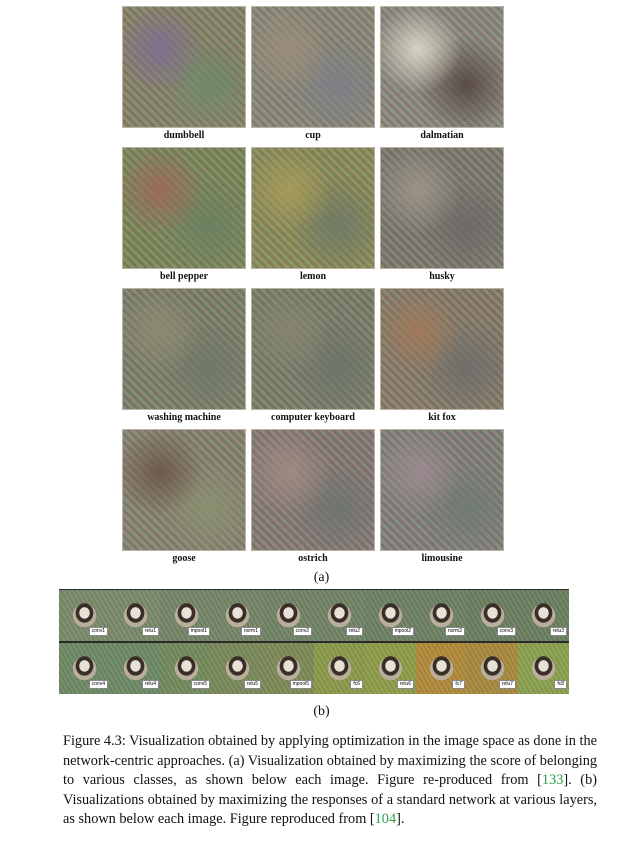  I want to click on citation-link-133: 133, so click(552, 780).